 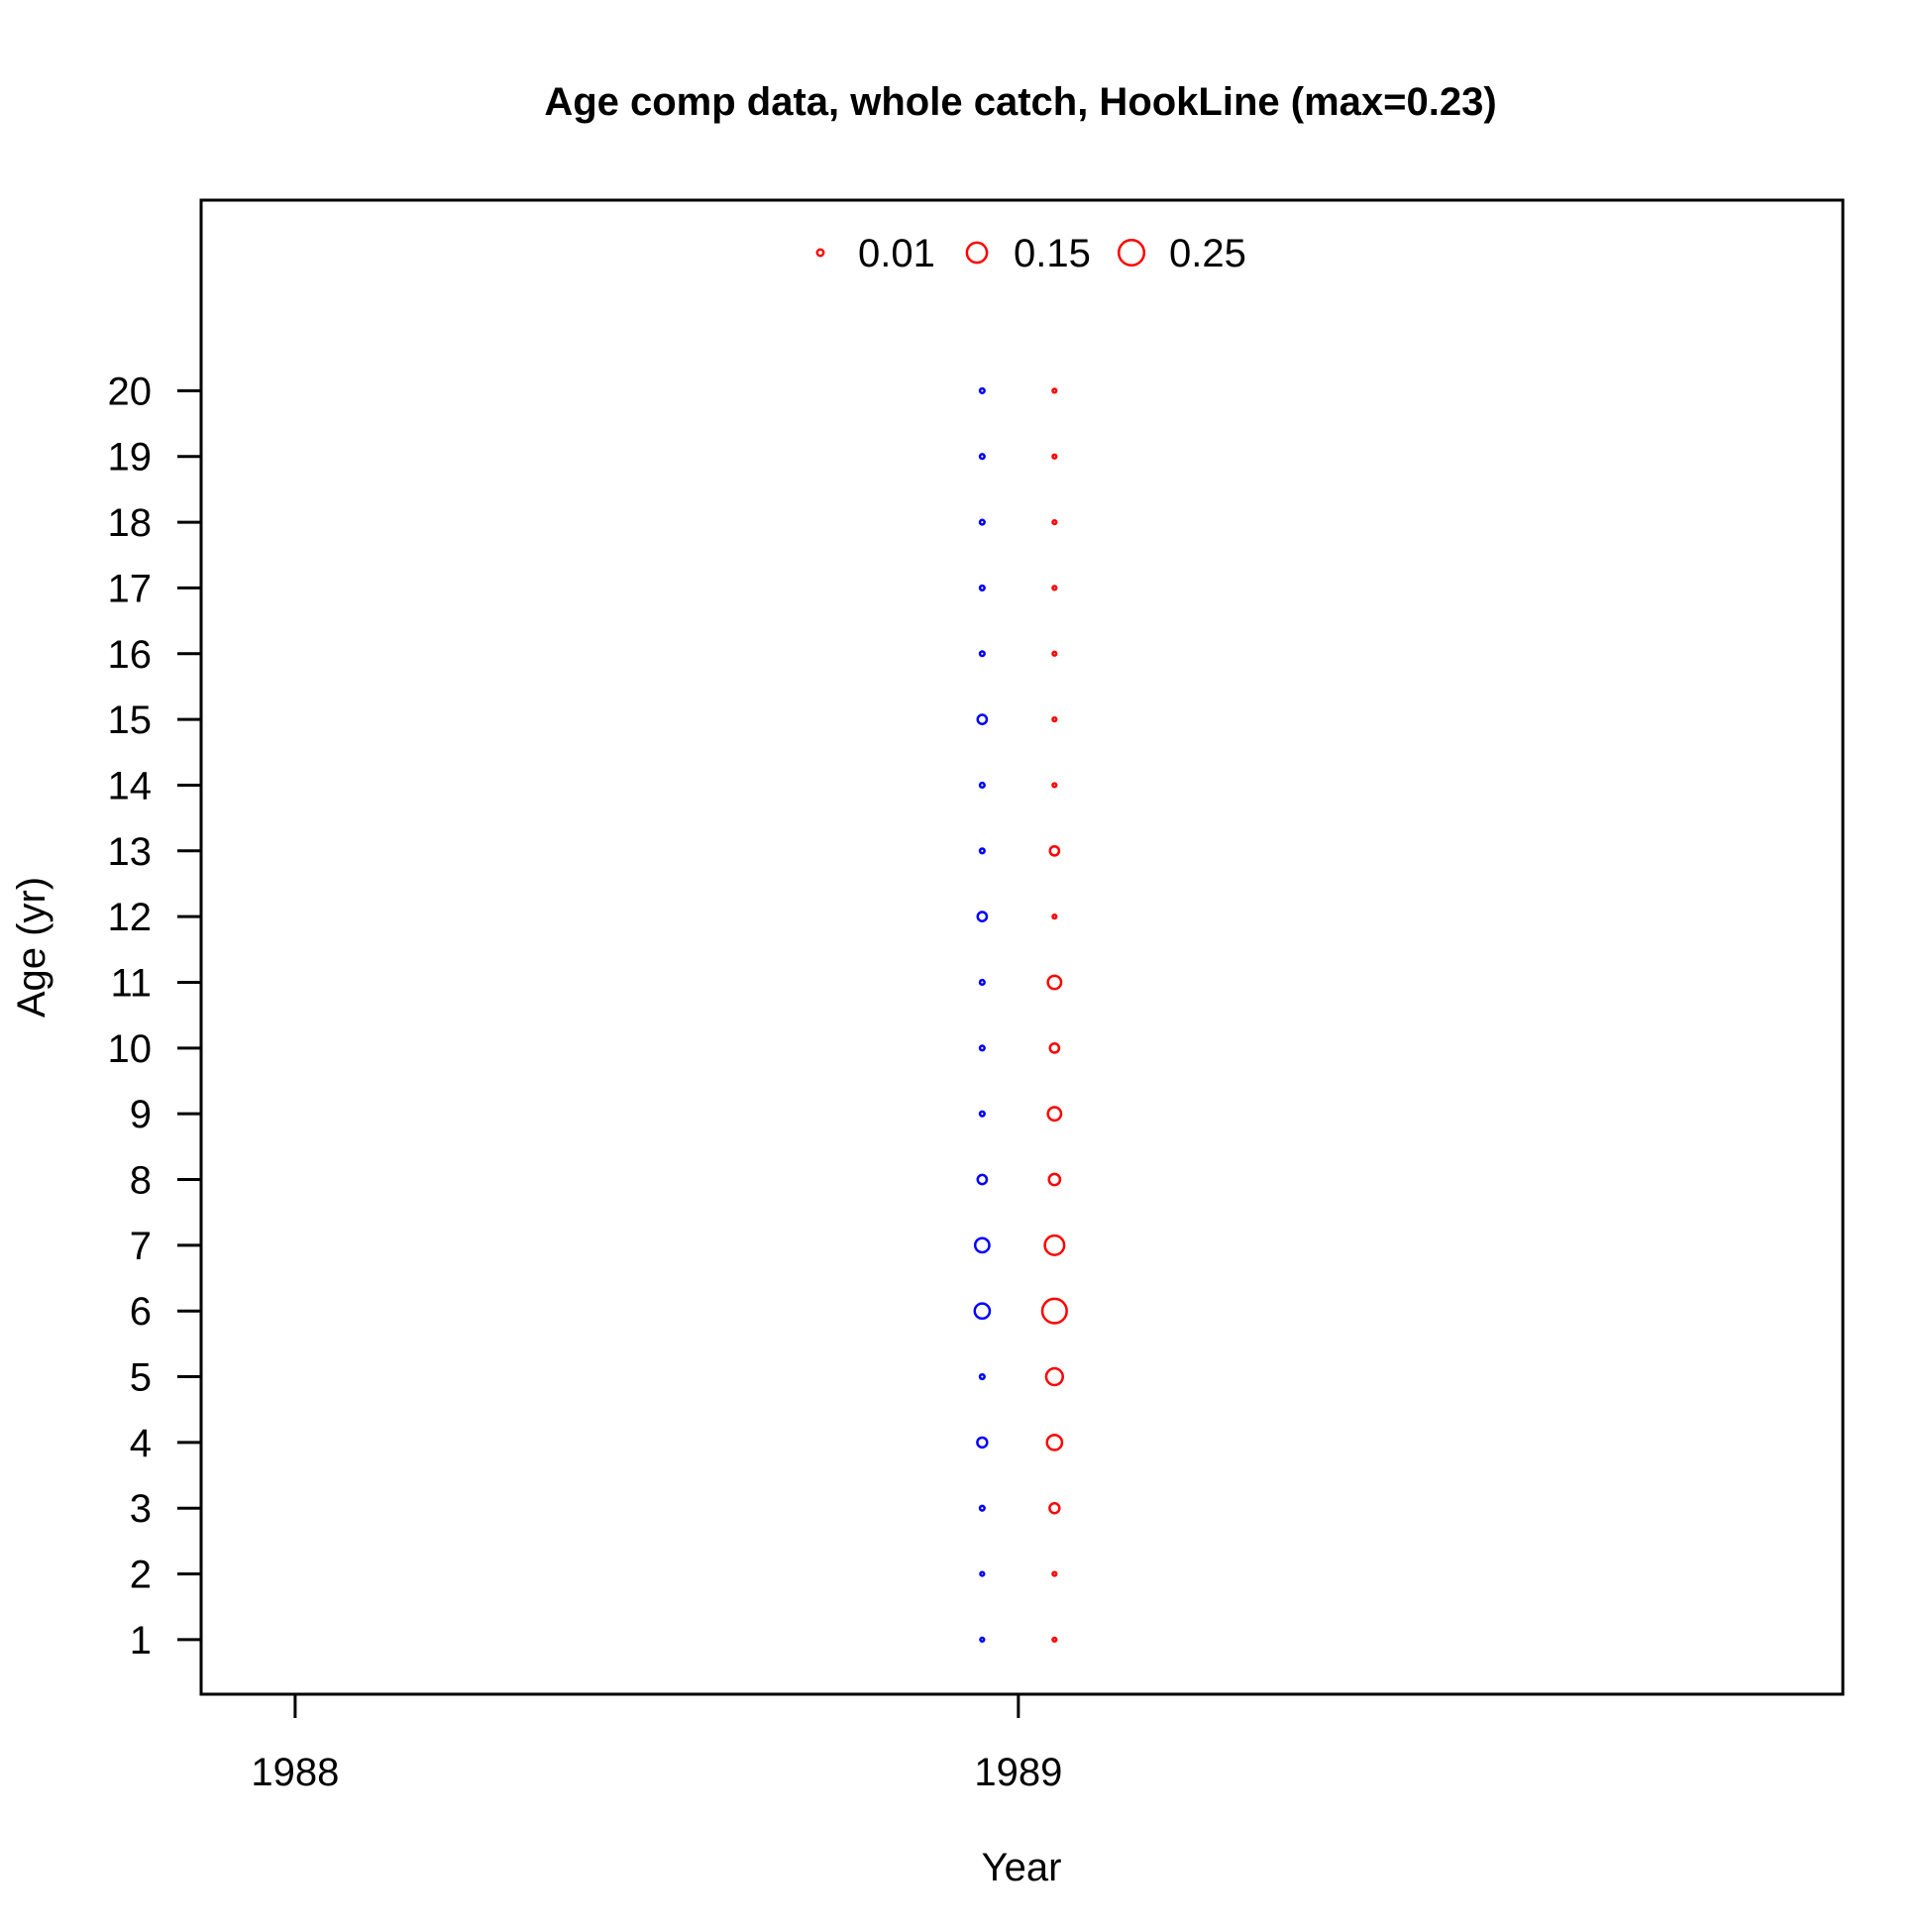 What do you see at coordinates (130, 523) in the screenshot?
I see `y-tick-label: 18` at bounding box center [130, 523].